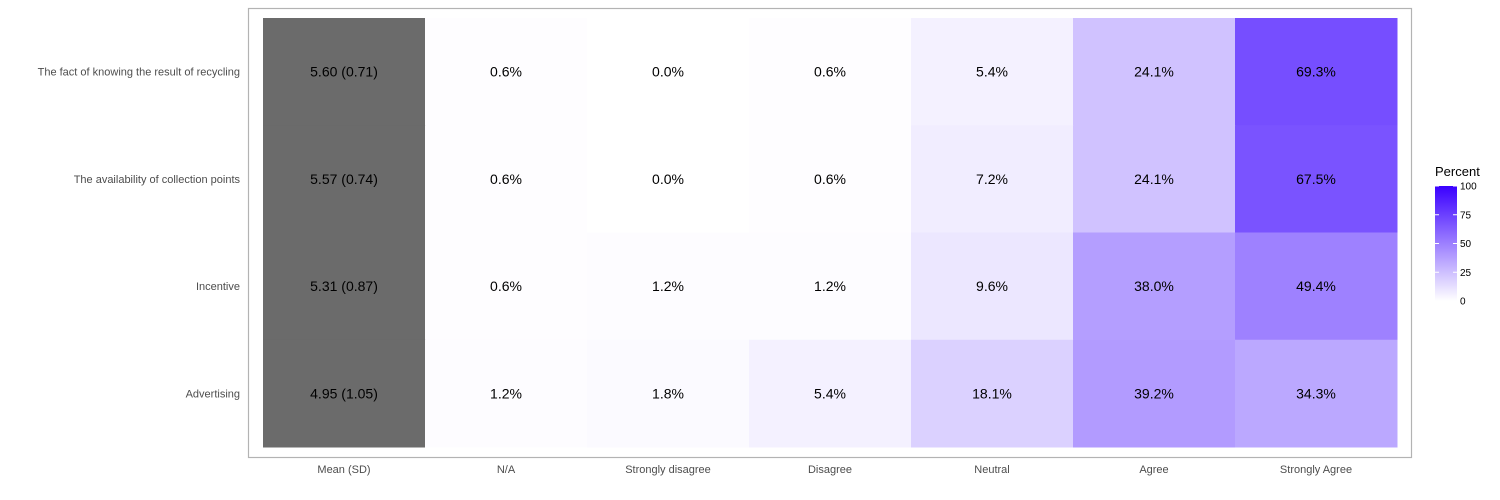 The width and height of the screenshot is (1500, 500). What do you see at coordinates (991, 470) in the screenshot?
I see `column-label: Neutral` at bounding box center [991, 470].